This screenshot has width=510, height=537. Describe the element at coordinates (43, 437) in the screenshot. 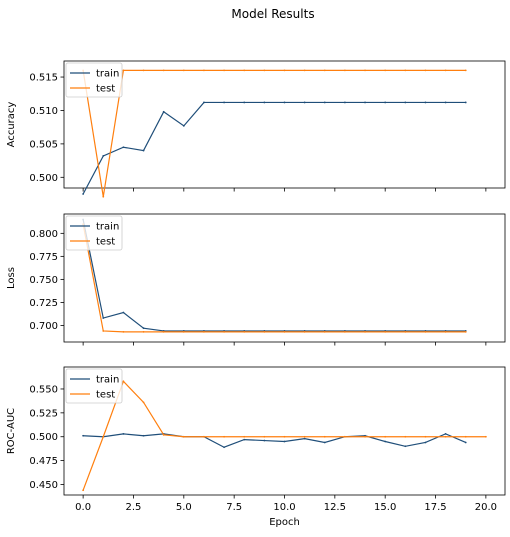

I see `y-tick-label: 0.500` at that location.